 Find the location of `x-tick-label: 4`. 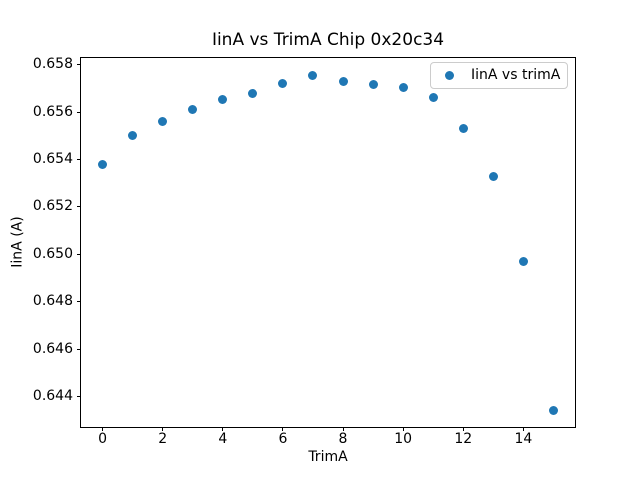

x-tick-label: 4 is located at coordinates (223, 438).